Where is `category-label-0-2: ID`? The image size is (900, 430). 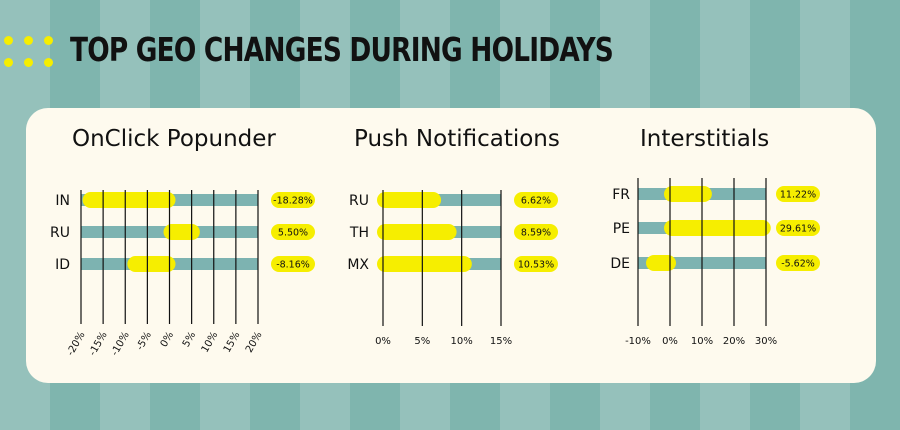 category-label-0-2: ID is located at coordinates (62, 265).